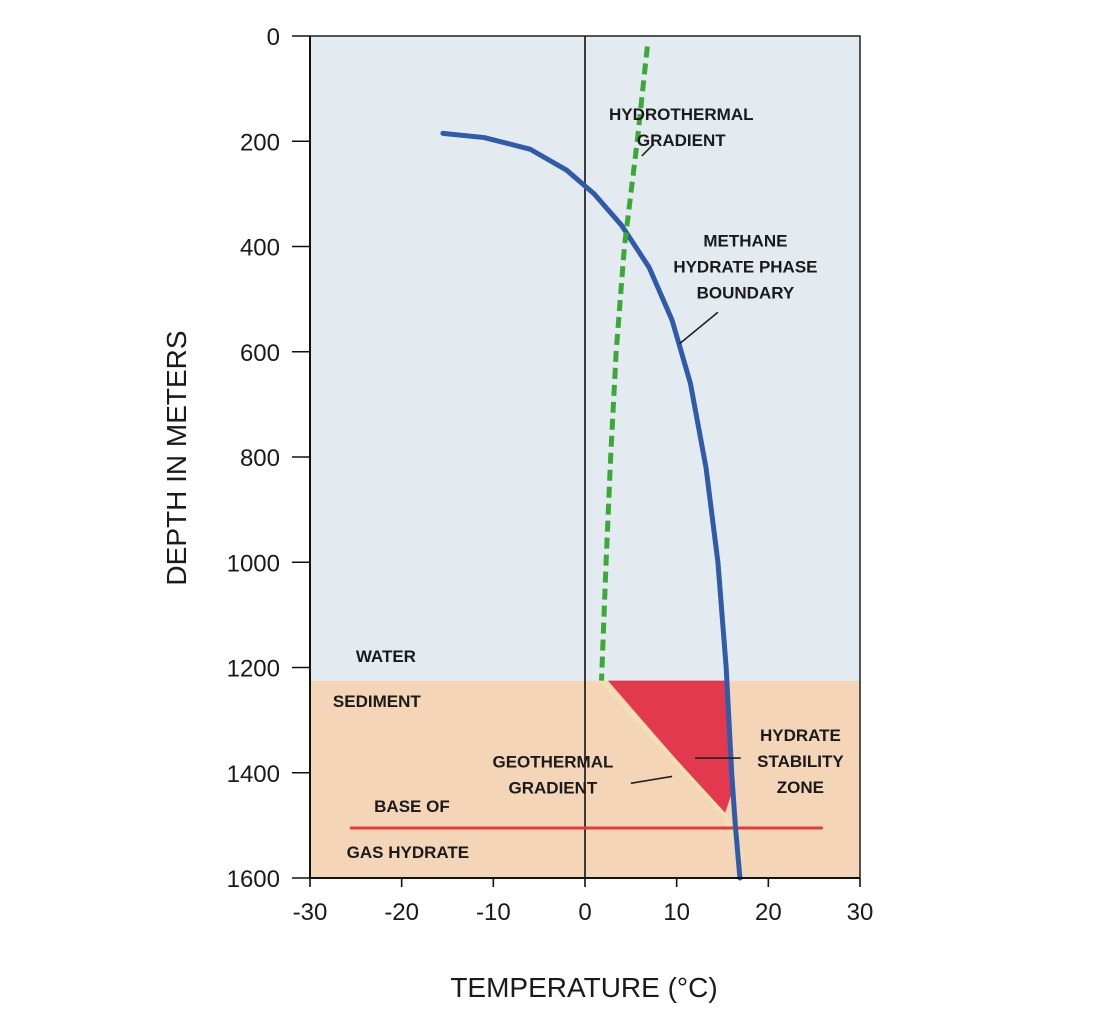 The height and width of the screenshot is (1020, 1100). What do you see at coordinates (681, 114) in the screenshot?
I see `annotation-hydrothermal-line-1: HYDROTHERMAL` at bounding box center [681, 114].